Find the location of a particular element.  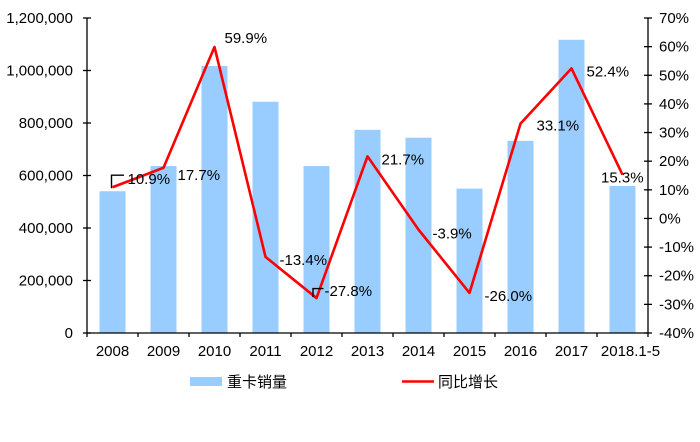

y-right-tick-label: 50% is located at coordinates (674, 75).